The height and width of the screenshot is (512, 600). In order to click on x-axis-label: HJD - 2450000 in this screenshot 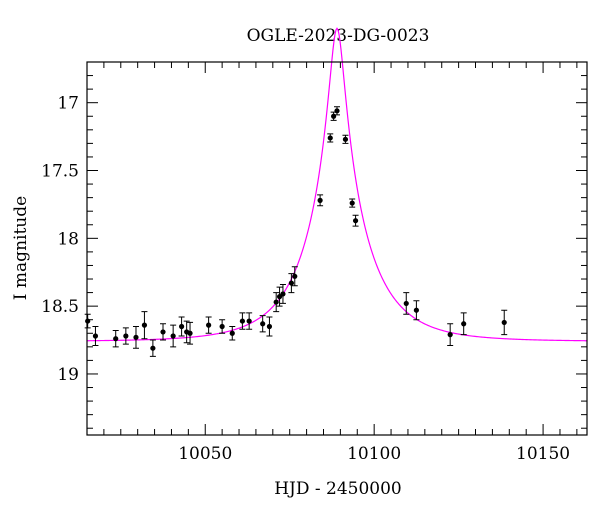, I will do `click(338, 489)`.